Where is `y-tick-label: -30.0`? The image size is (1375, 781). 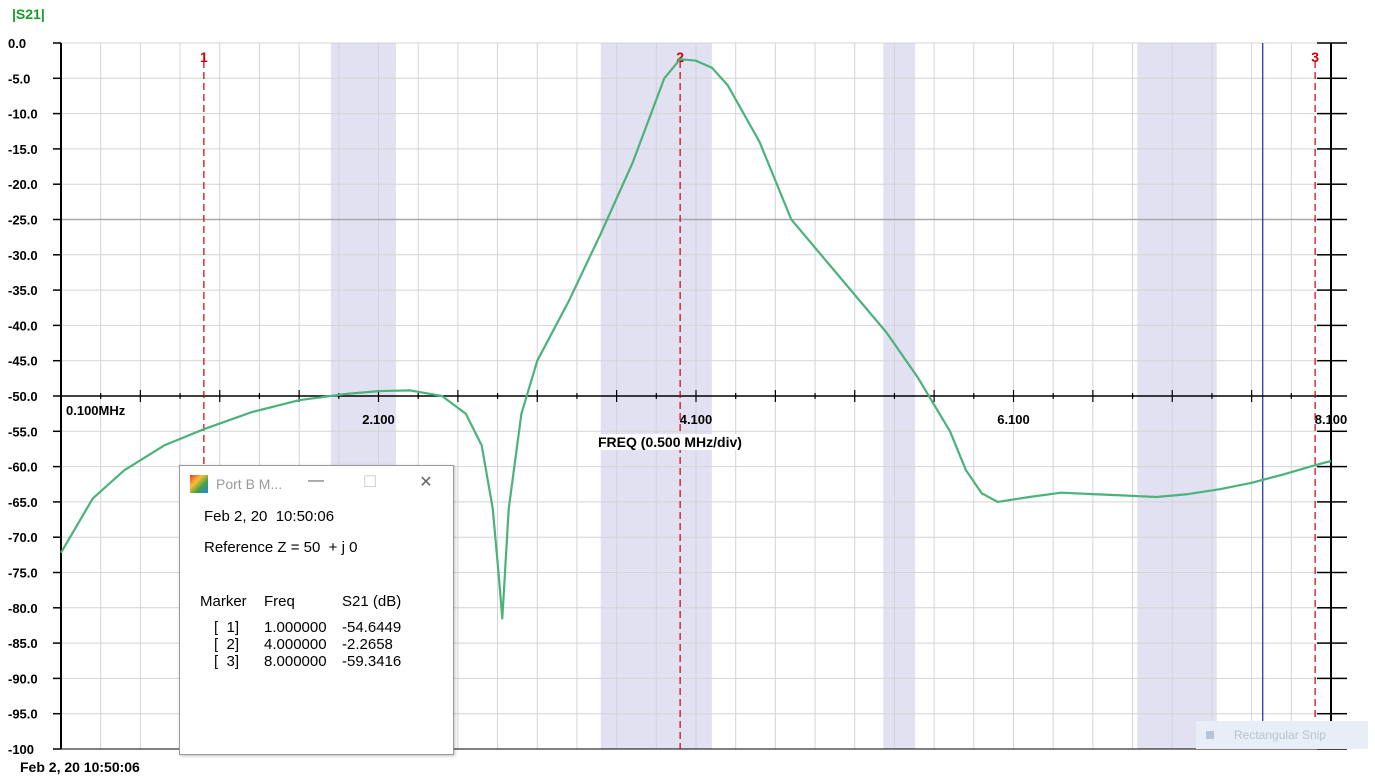 y-tick-label: -30.0 is located at coordinates (23, 255).